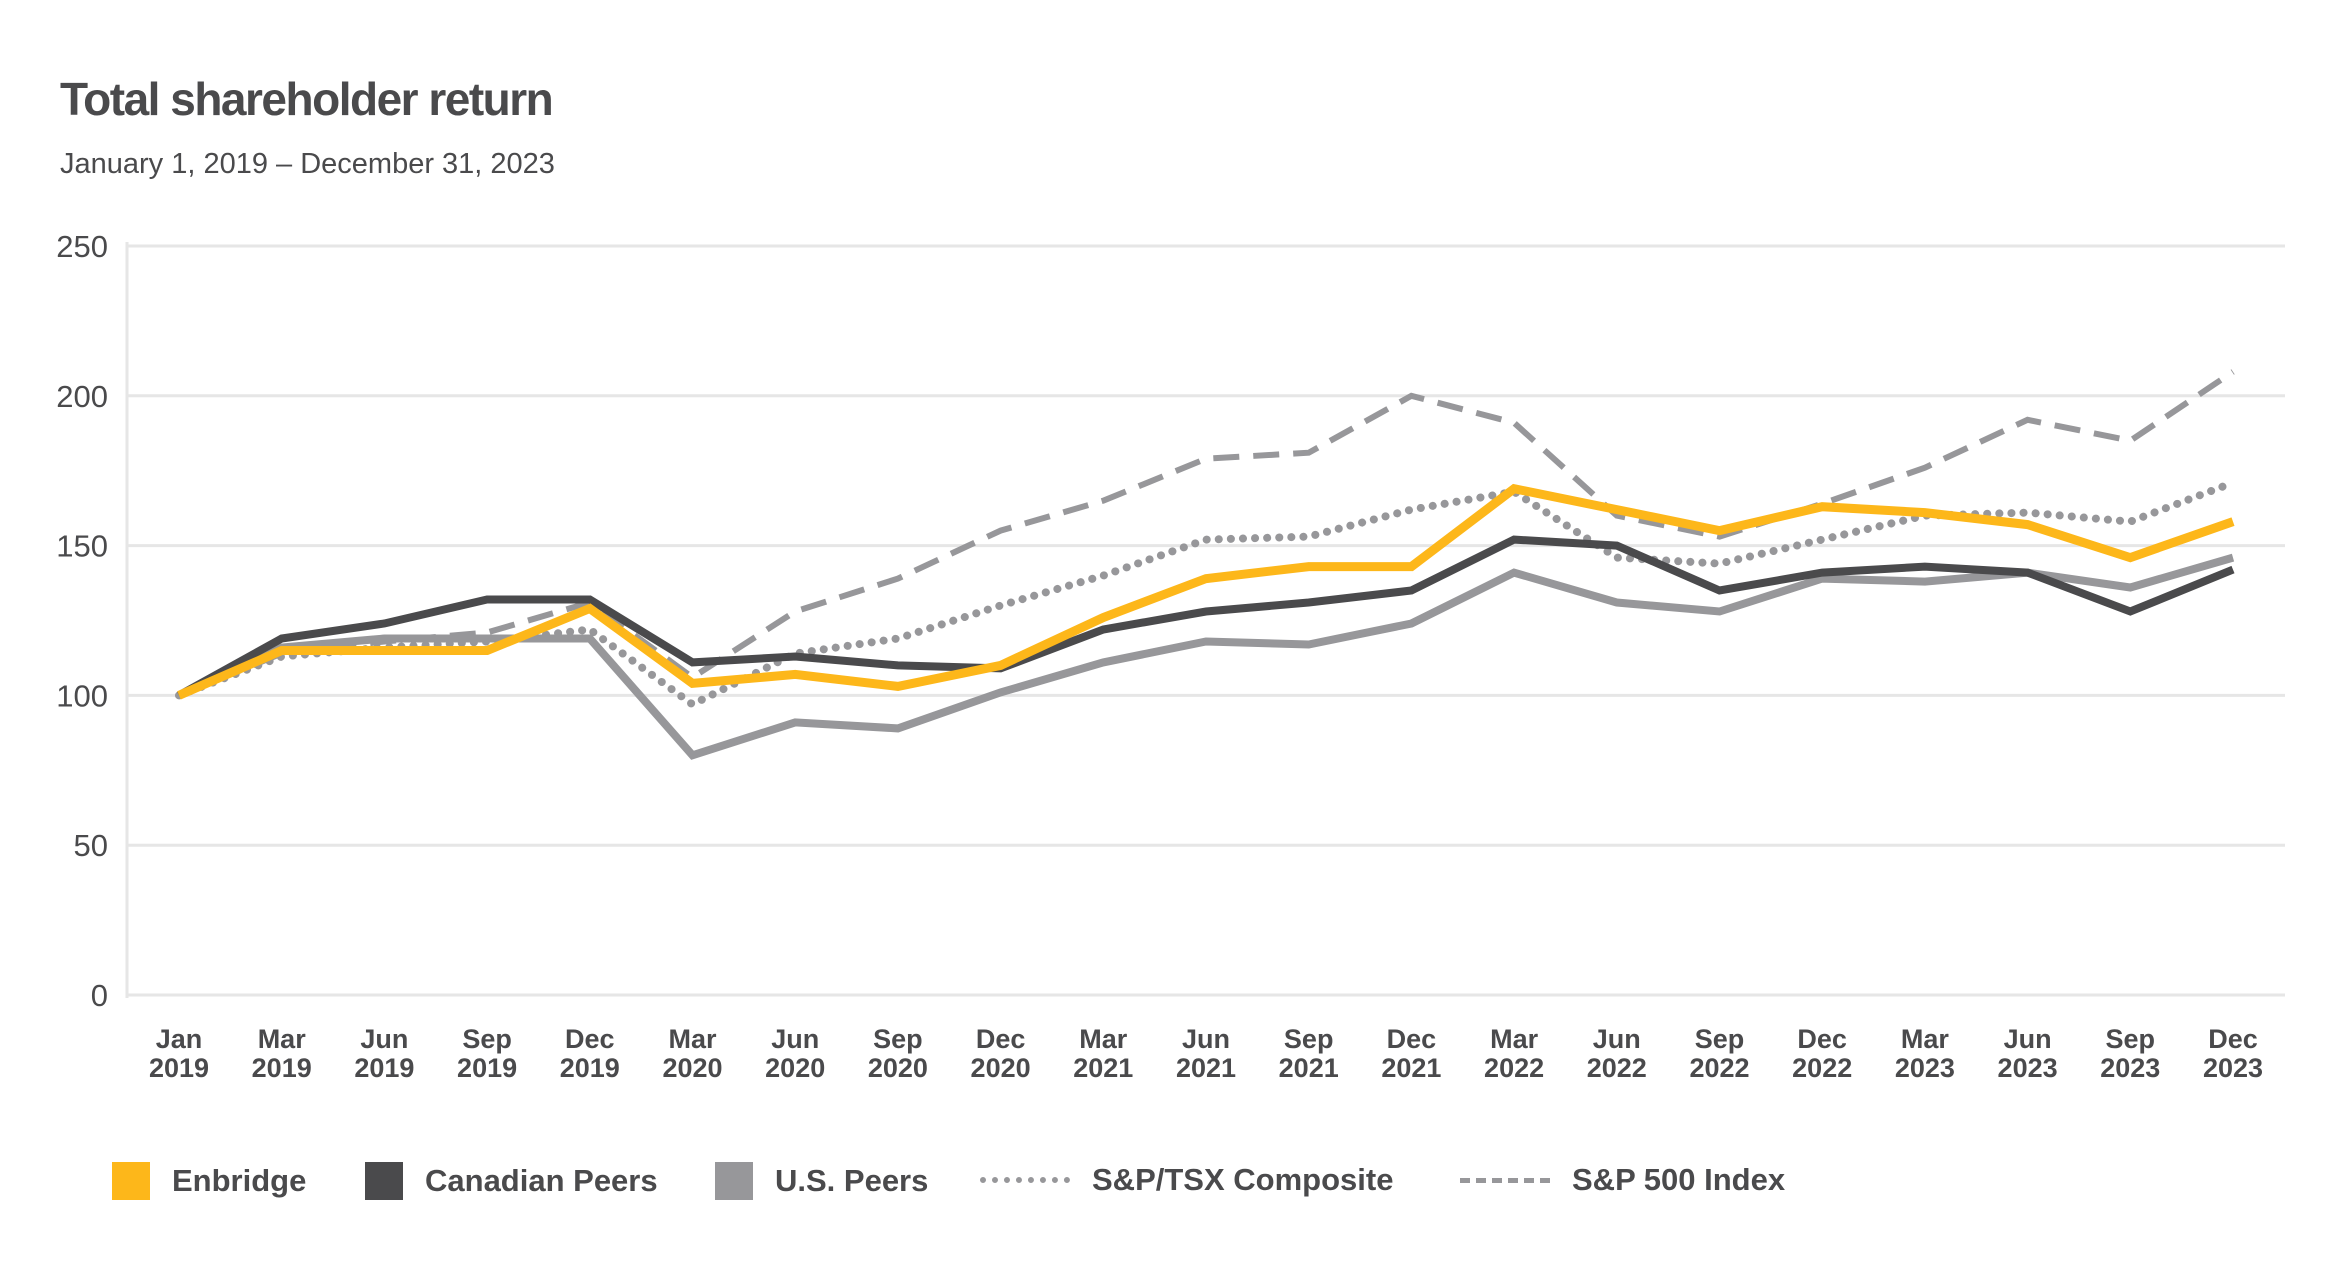 This screenshot has width=2325, height=1275. Describe the element at coordinates (307, 164) in the screenshot. I see `chart-subtitle: January 1, 2019 – December 31, 2023` at that location.